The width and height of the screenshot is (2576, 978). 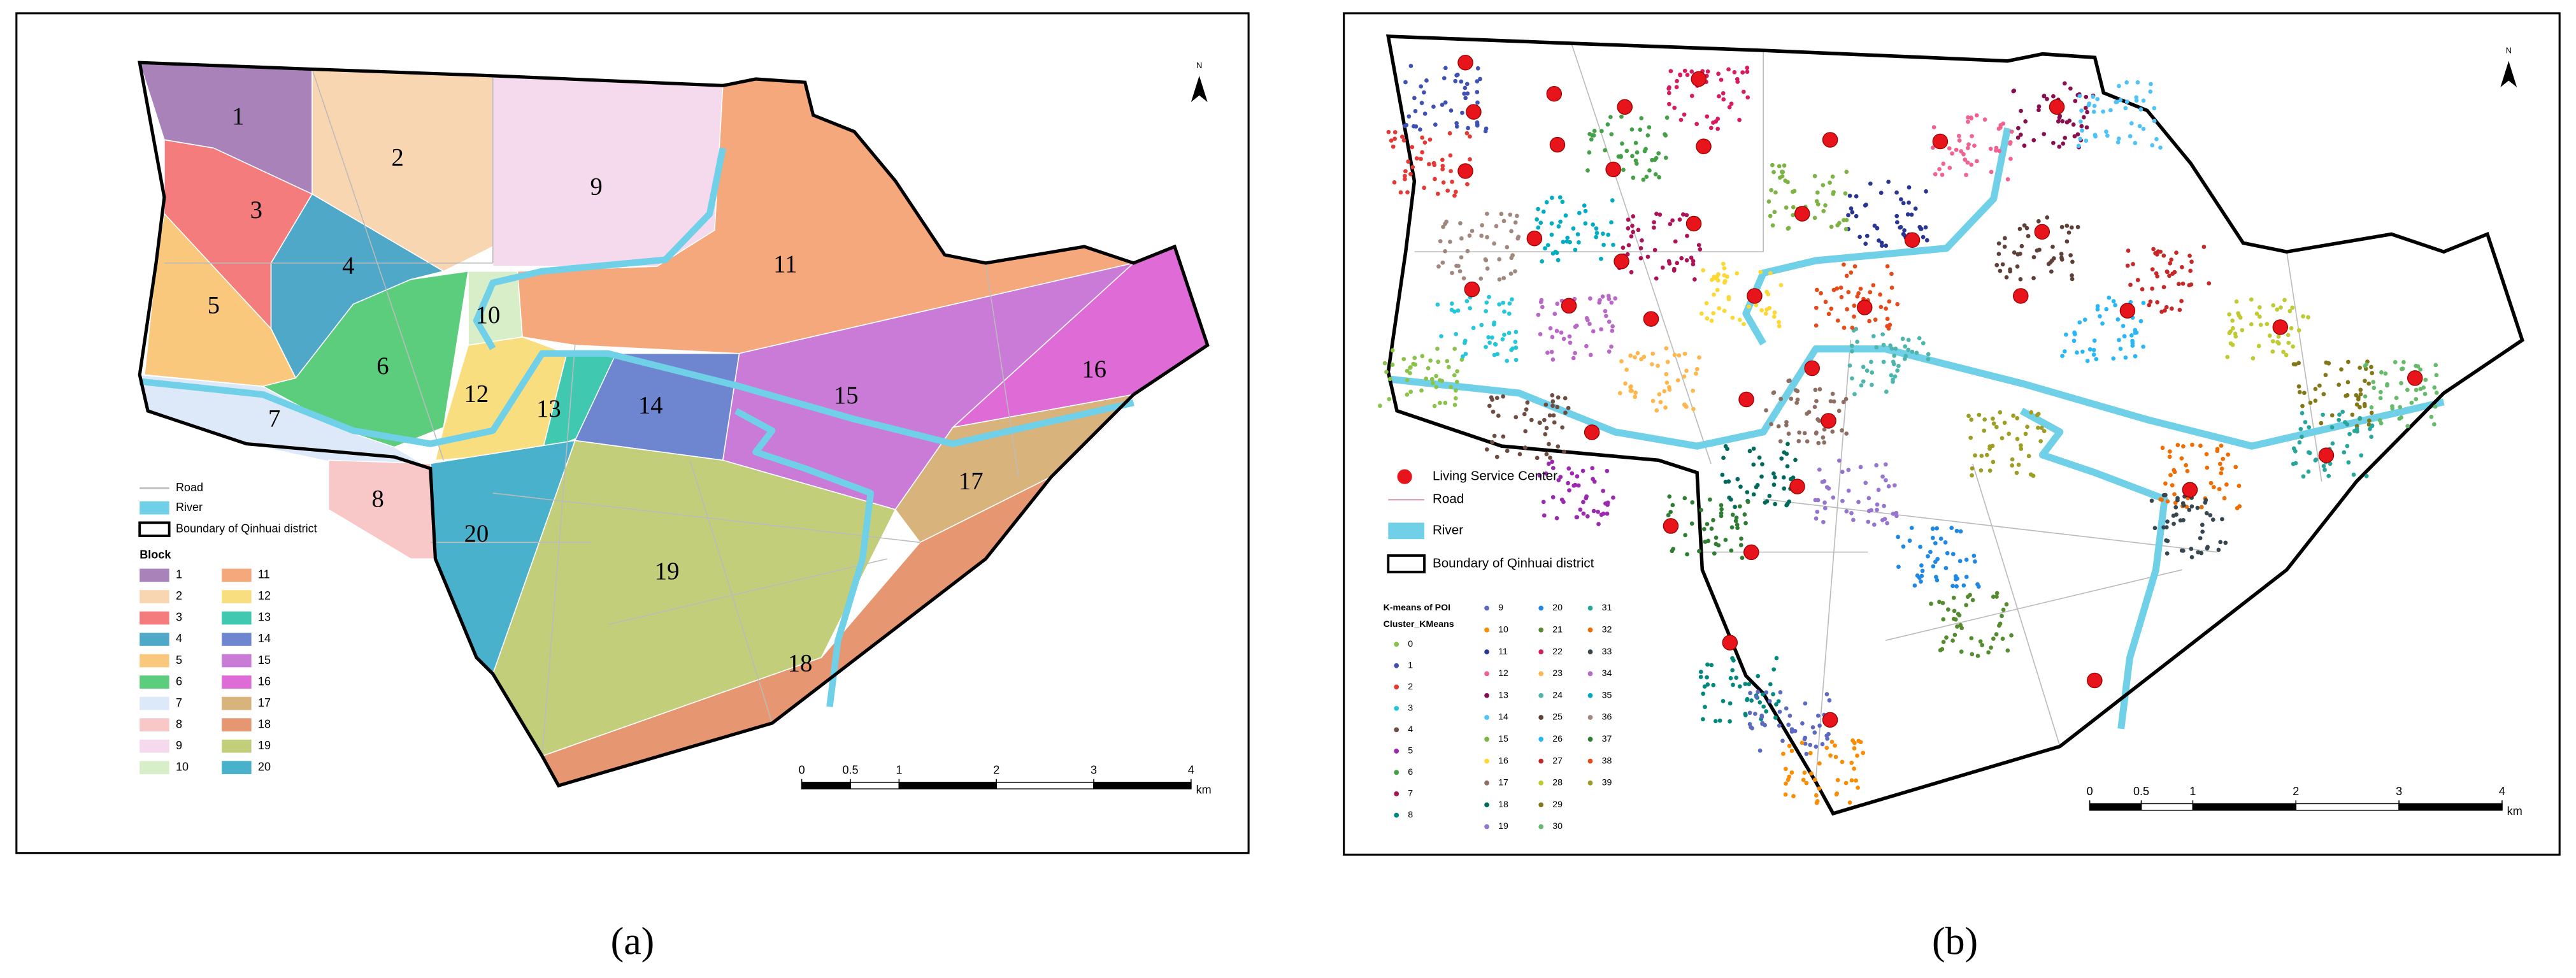 What do you see at coordinates (1503, 783) in the screenshot?
I see `legend-label: 17` at bounding box center [1503, 783].